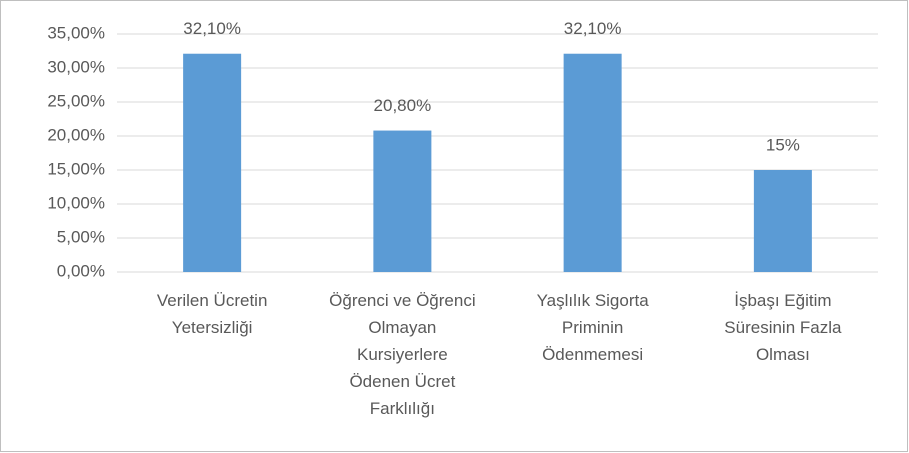 Image resolution: width=909 pixels, height=453 pixels. I want to click on y-tick-label: 0,00%, so click(81, 270).